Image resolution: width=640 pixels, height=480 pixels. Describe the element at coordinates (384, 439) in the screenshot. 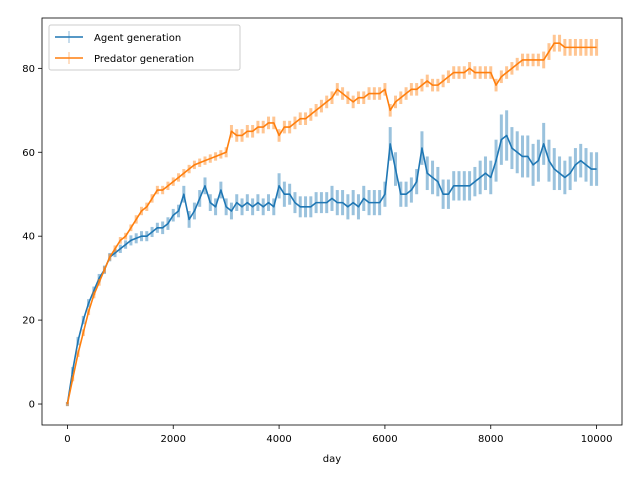

I see `x-tick-label: 6000` at that location.